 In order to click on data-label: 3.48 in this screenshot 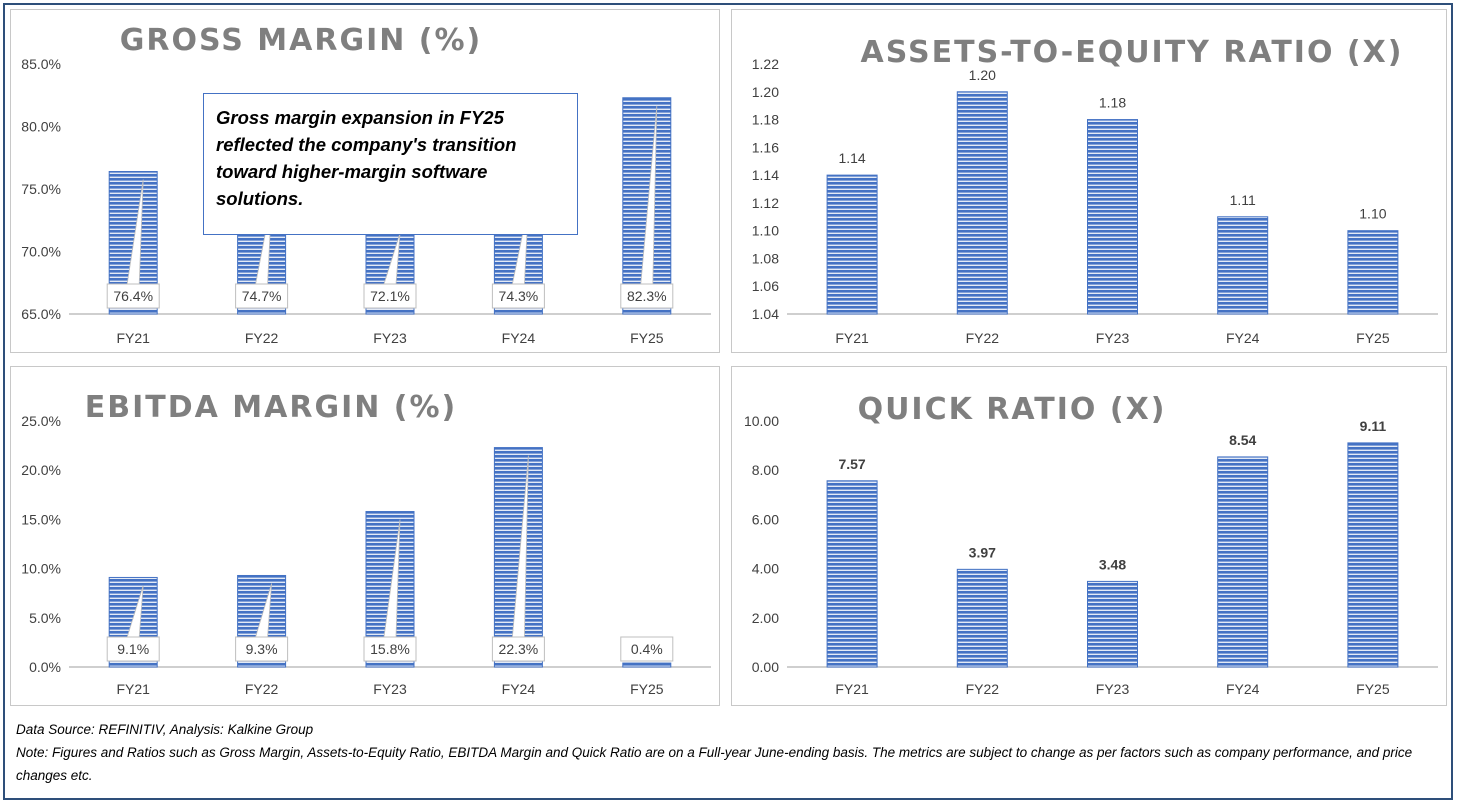, I will do `click(1112, 564)`.